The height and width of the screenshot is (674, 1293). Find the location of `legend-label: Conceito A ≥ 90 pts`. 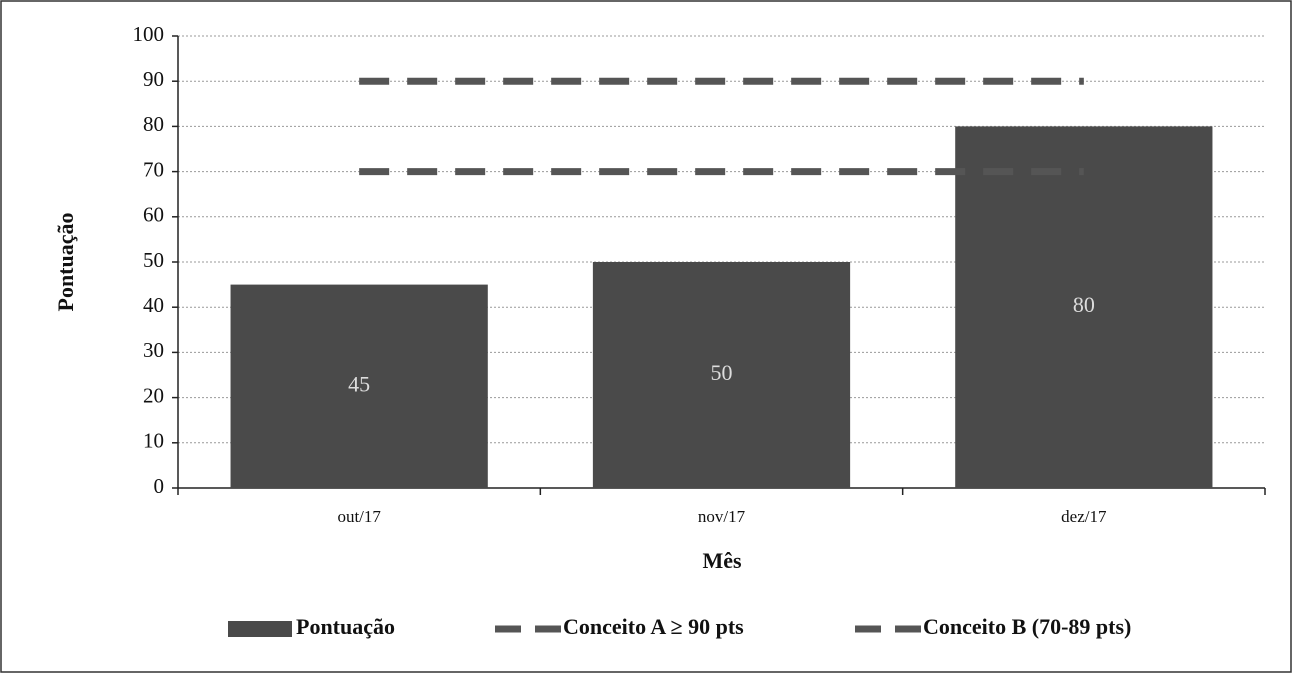

legend-label: Conceito A ≥ 90 pts is located at coordinates (653, 626).